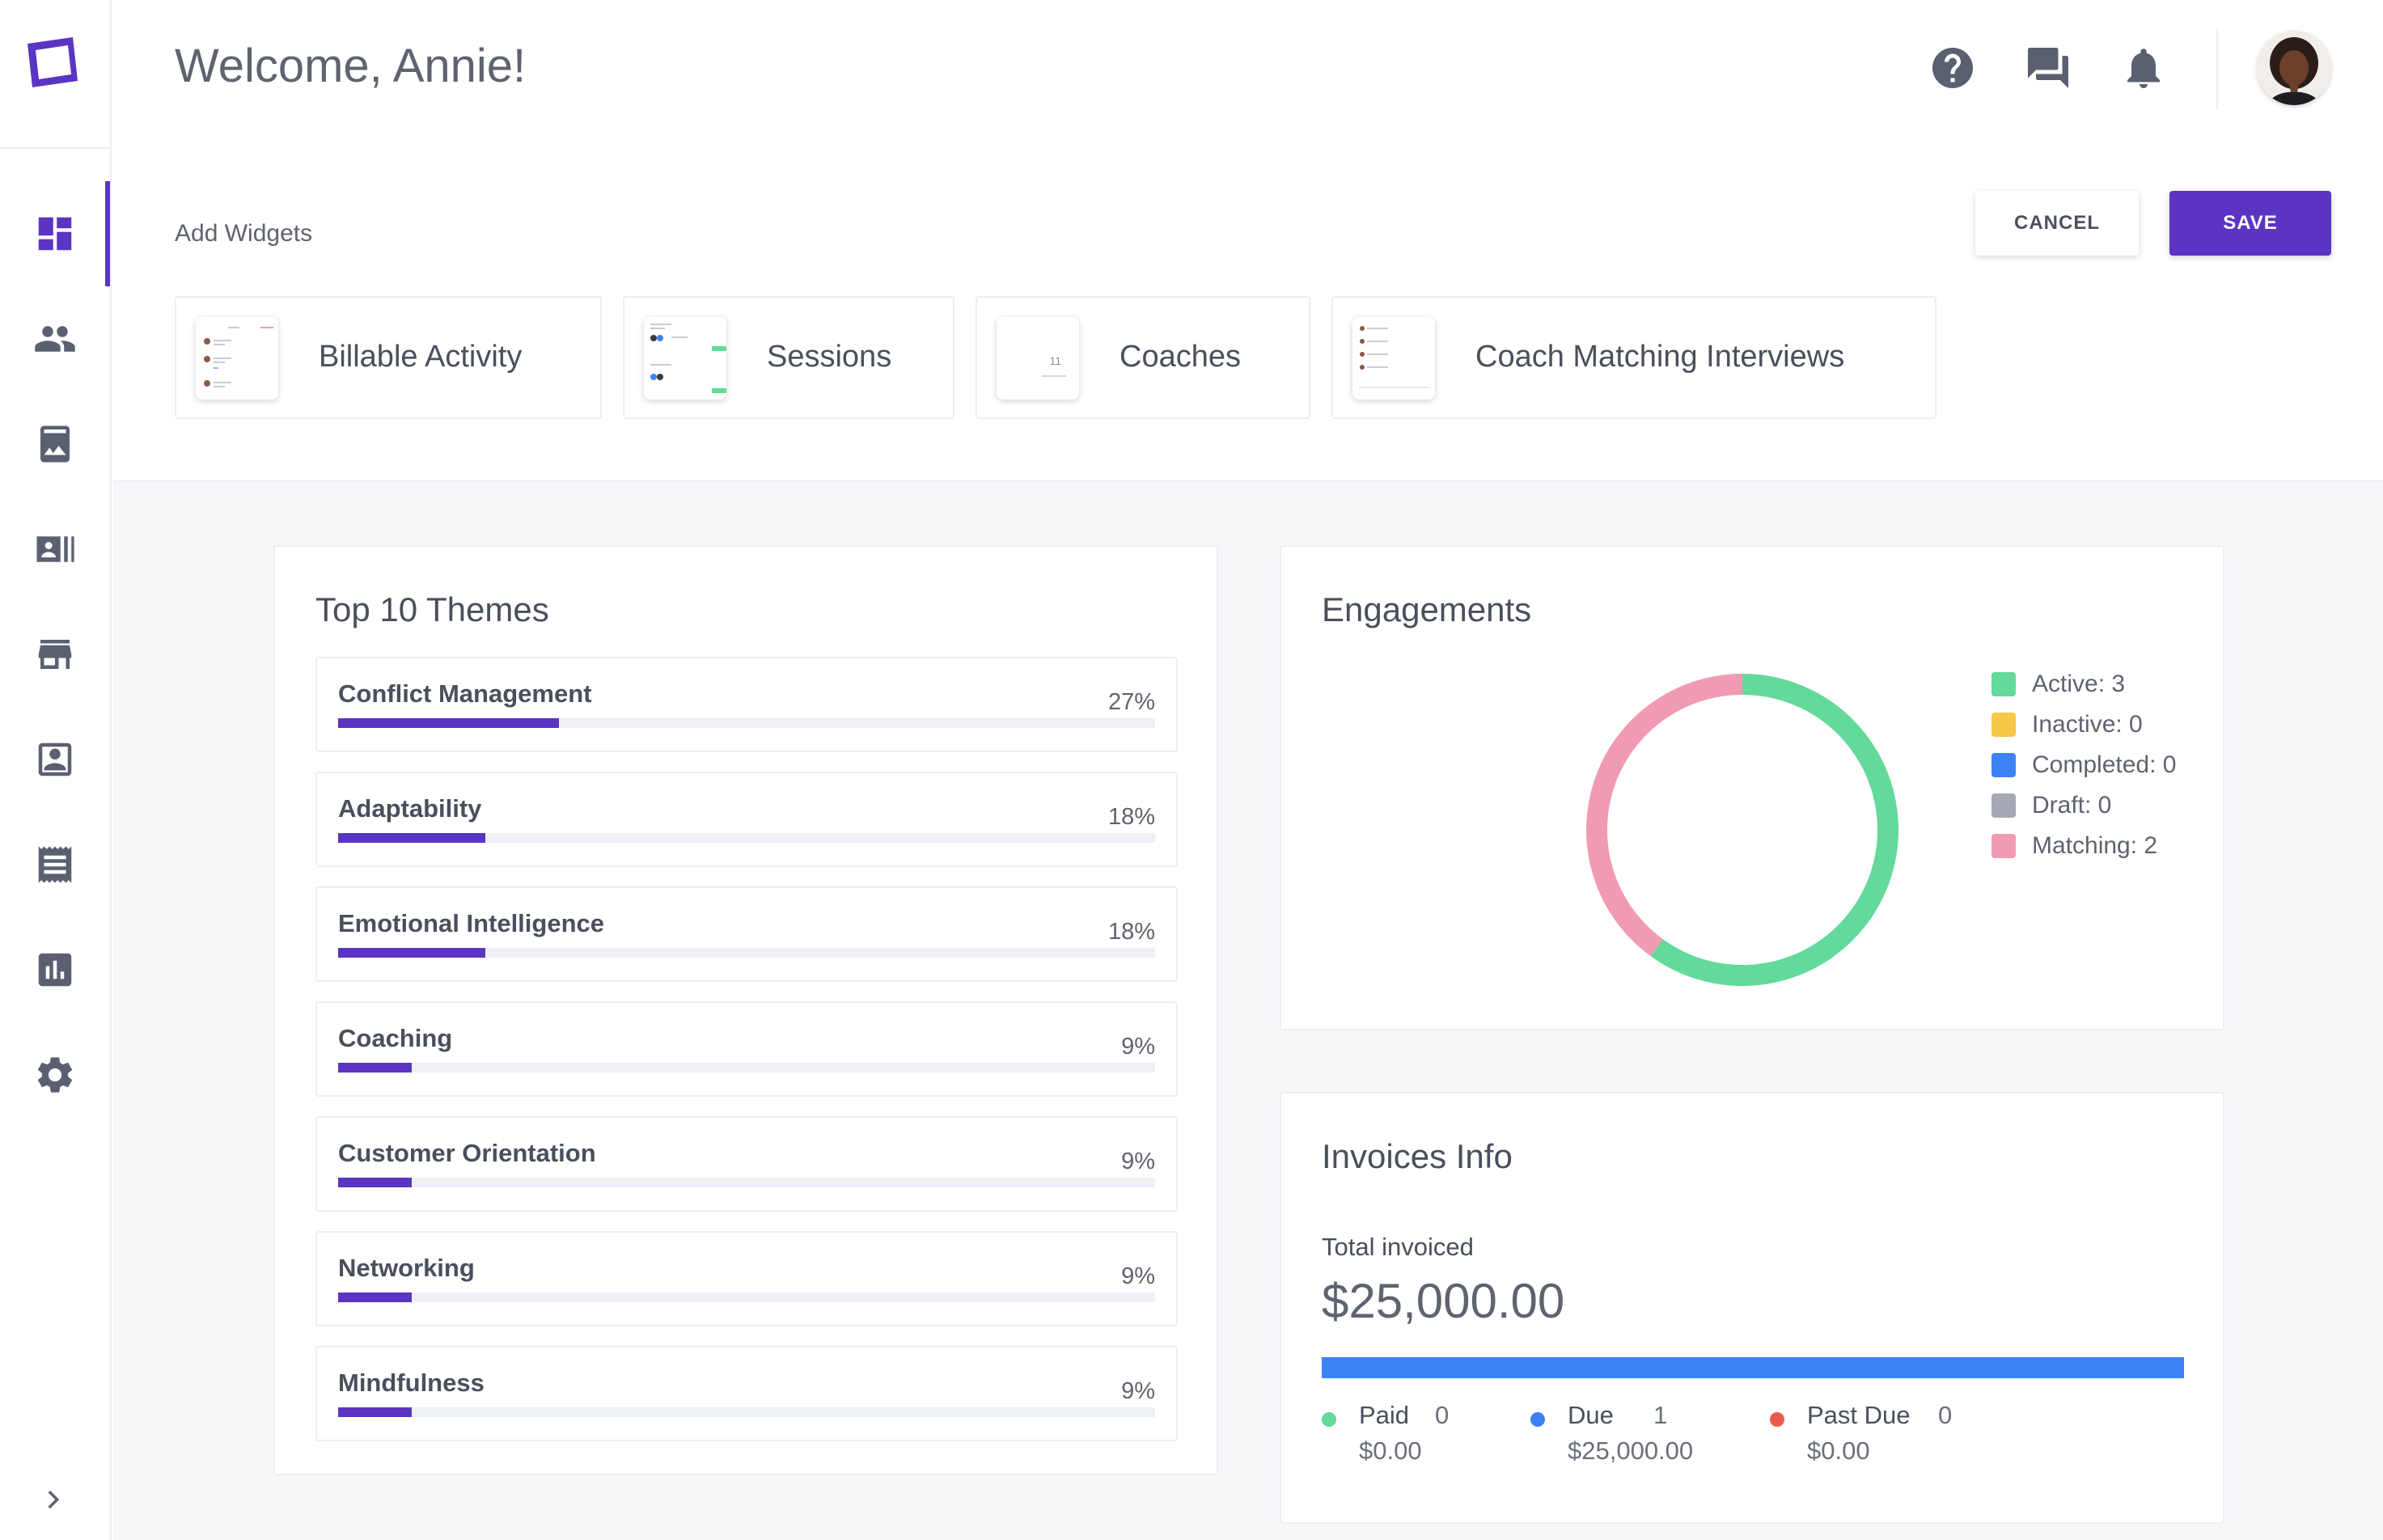 Image resolution: width=2383 pixels, height=1540 pixels. What do you see at coordinates (467, 1153) in the screenshot?
I see `theme-name: Customer Orientation` at bounding box center [467, 1153].